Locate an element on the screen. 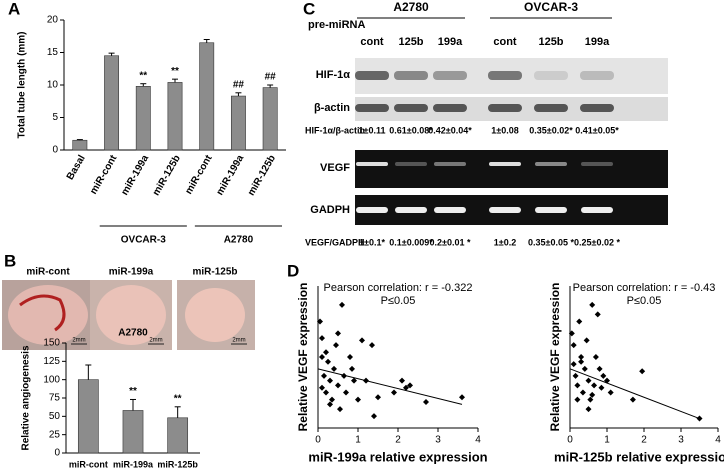 The height and width of the screenshot is (471, 724). x-axis-label: miR-199a relative expression is located at coordinates (397, 456).